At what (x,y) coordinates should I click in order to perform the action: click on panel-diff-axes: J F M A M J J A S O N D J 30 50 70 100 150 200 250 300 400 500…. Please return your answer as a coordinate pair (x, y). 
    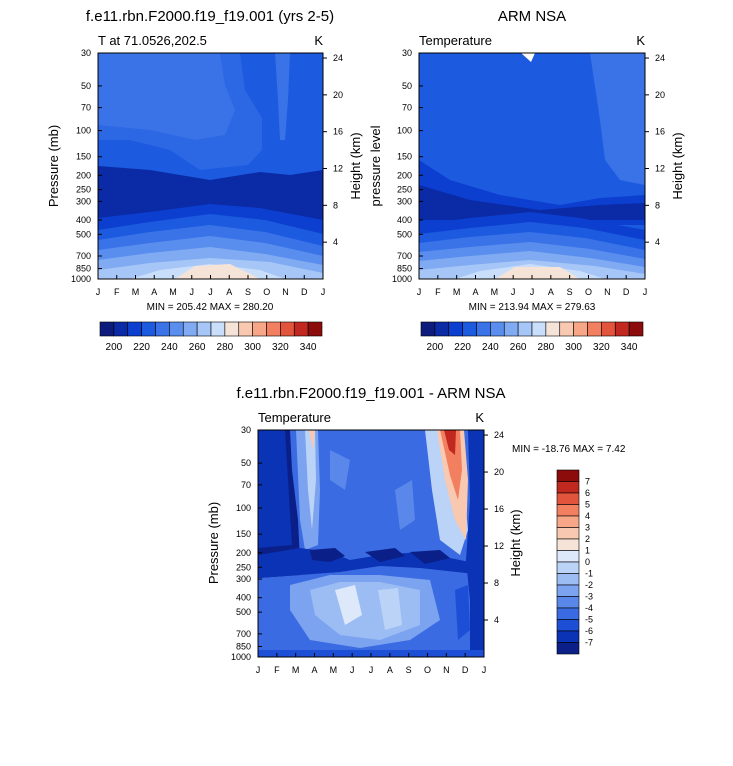
    Looking at the image, I should click on (367, 550).